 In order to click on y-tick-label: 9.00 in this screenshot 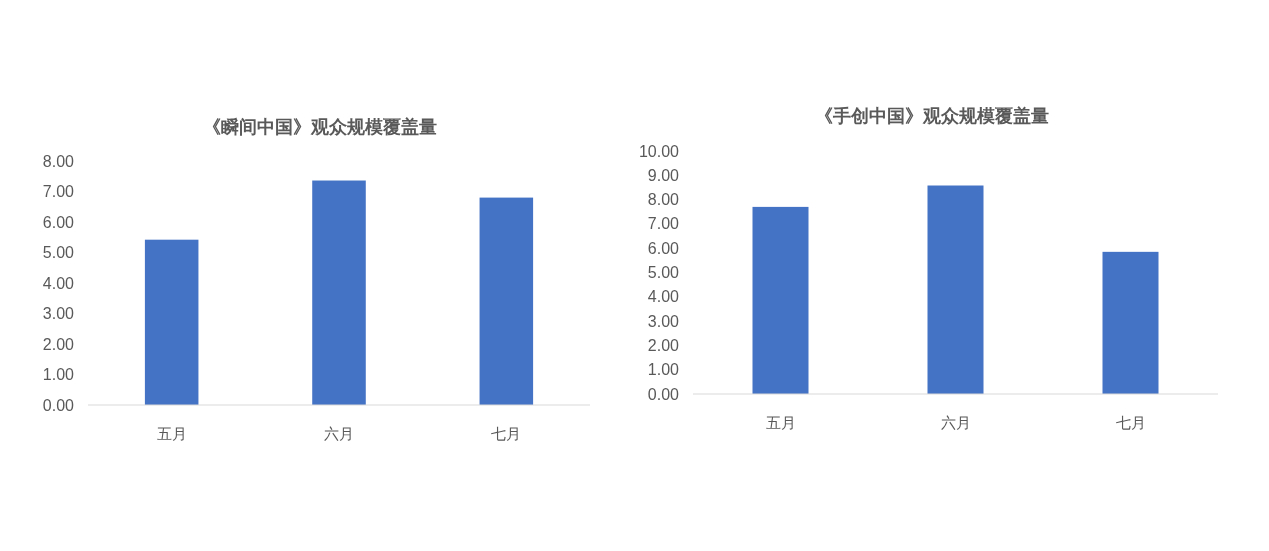, I will do `click(663, 175)`.